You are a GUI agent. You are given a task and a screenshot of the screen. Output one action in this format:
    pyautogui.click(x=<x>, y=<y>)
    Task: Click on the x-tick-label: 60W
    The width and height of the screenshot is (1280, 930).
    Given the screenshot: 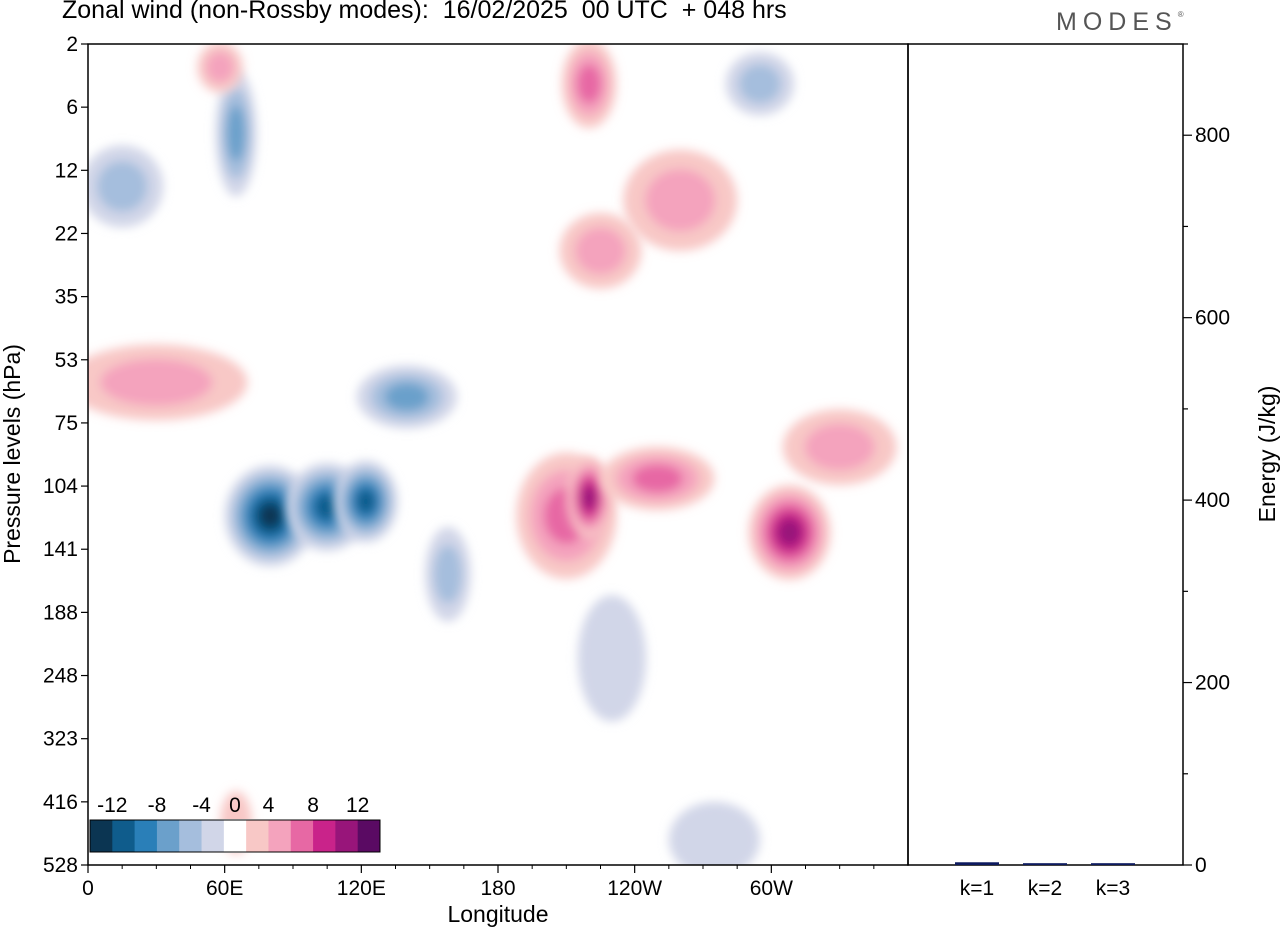 What is the action you would take?
    pyautogui.click(x=771, y=888)
    